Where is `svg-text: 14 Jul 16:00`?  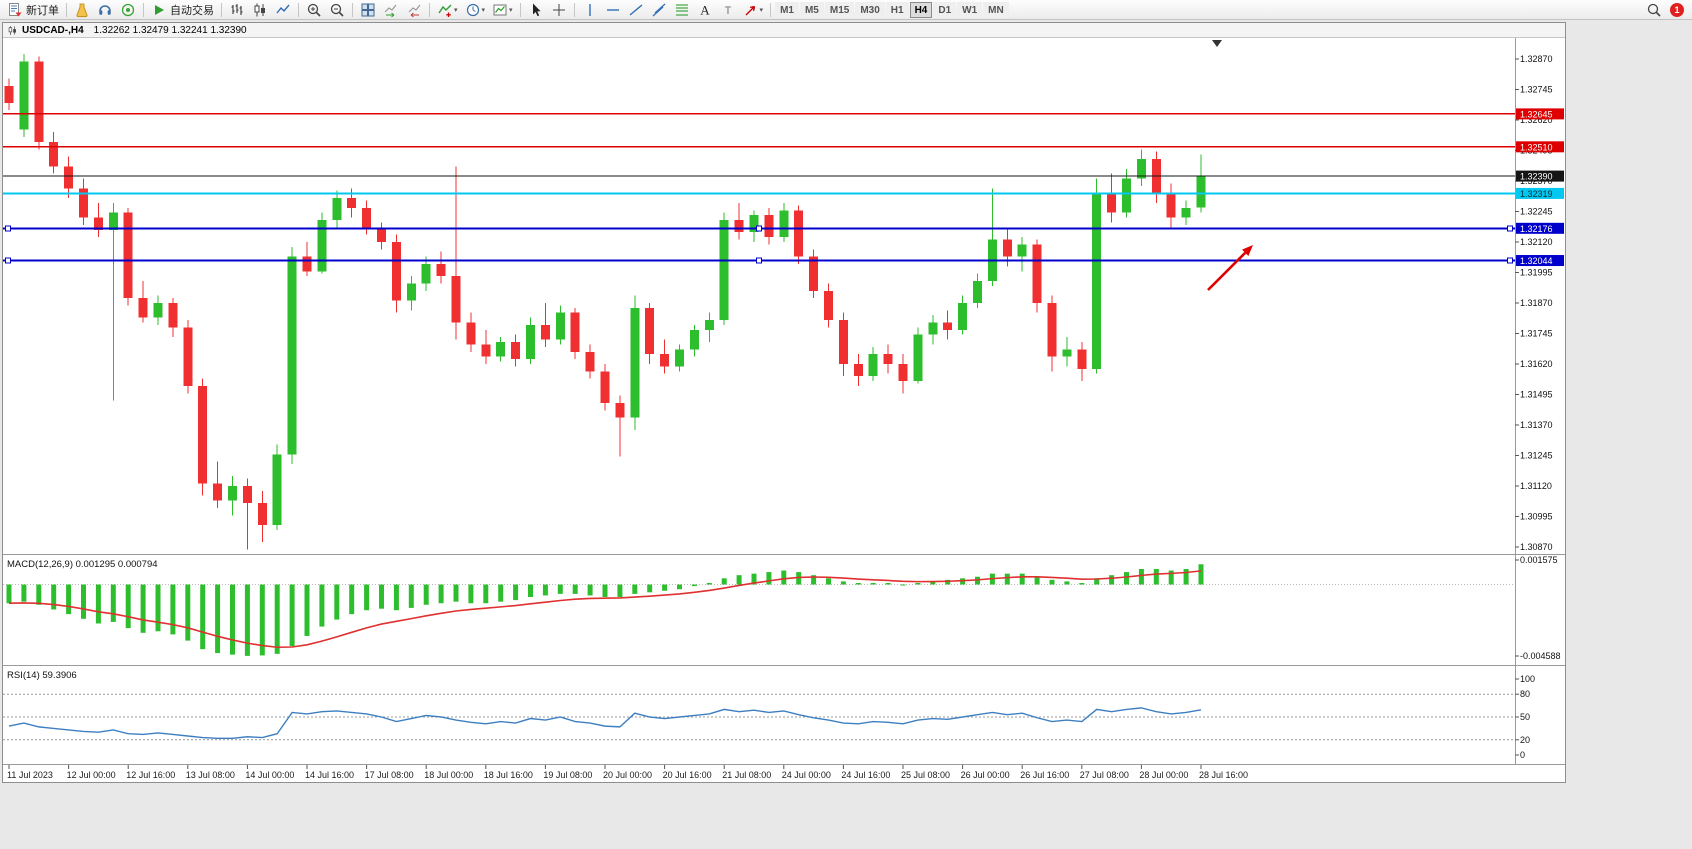 svg-text: 14 Jul 16:00 is located at coordinates (329, 775).